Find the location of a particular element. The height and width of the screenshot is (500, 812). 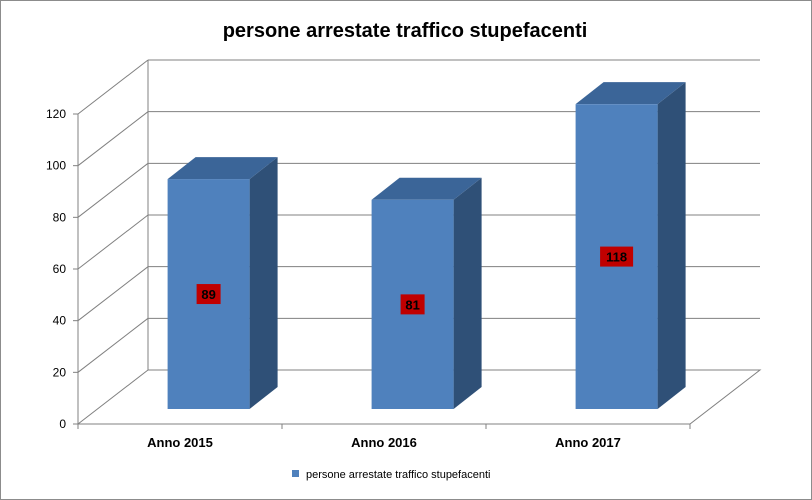

y-tick-label: 80 is located at coordinates (60, 217).